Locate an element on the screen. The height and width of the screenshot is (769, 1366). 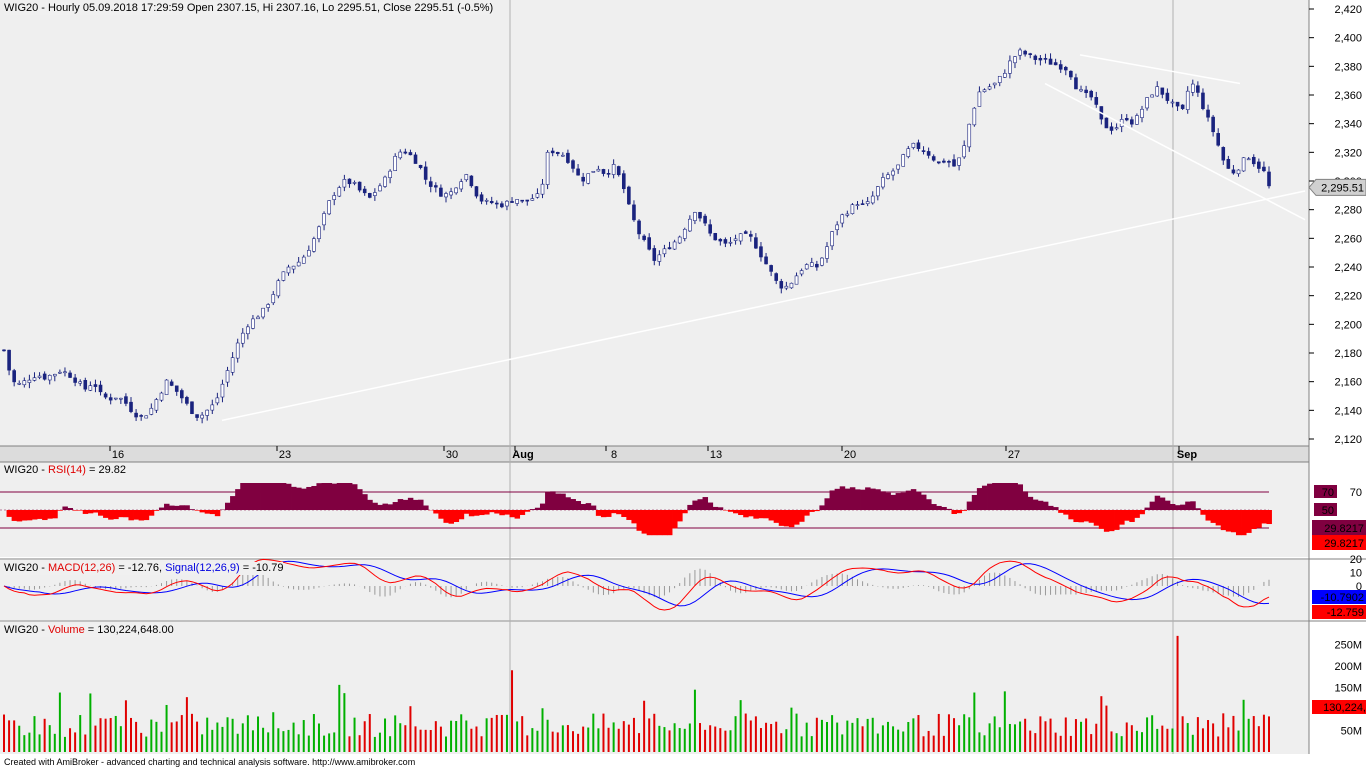
macd-tick-label: 0 is located at coordinates (1359, 587).